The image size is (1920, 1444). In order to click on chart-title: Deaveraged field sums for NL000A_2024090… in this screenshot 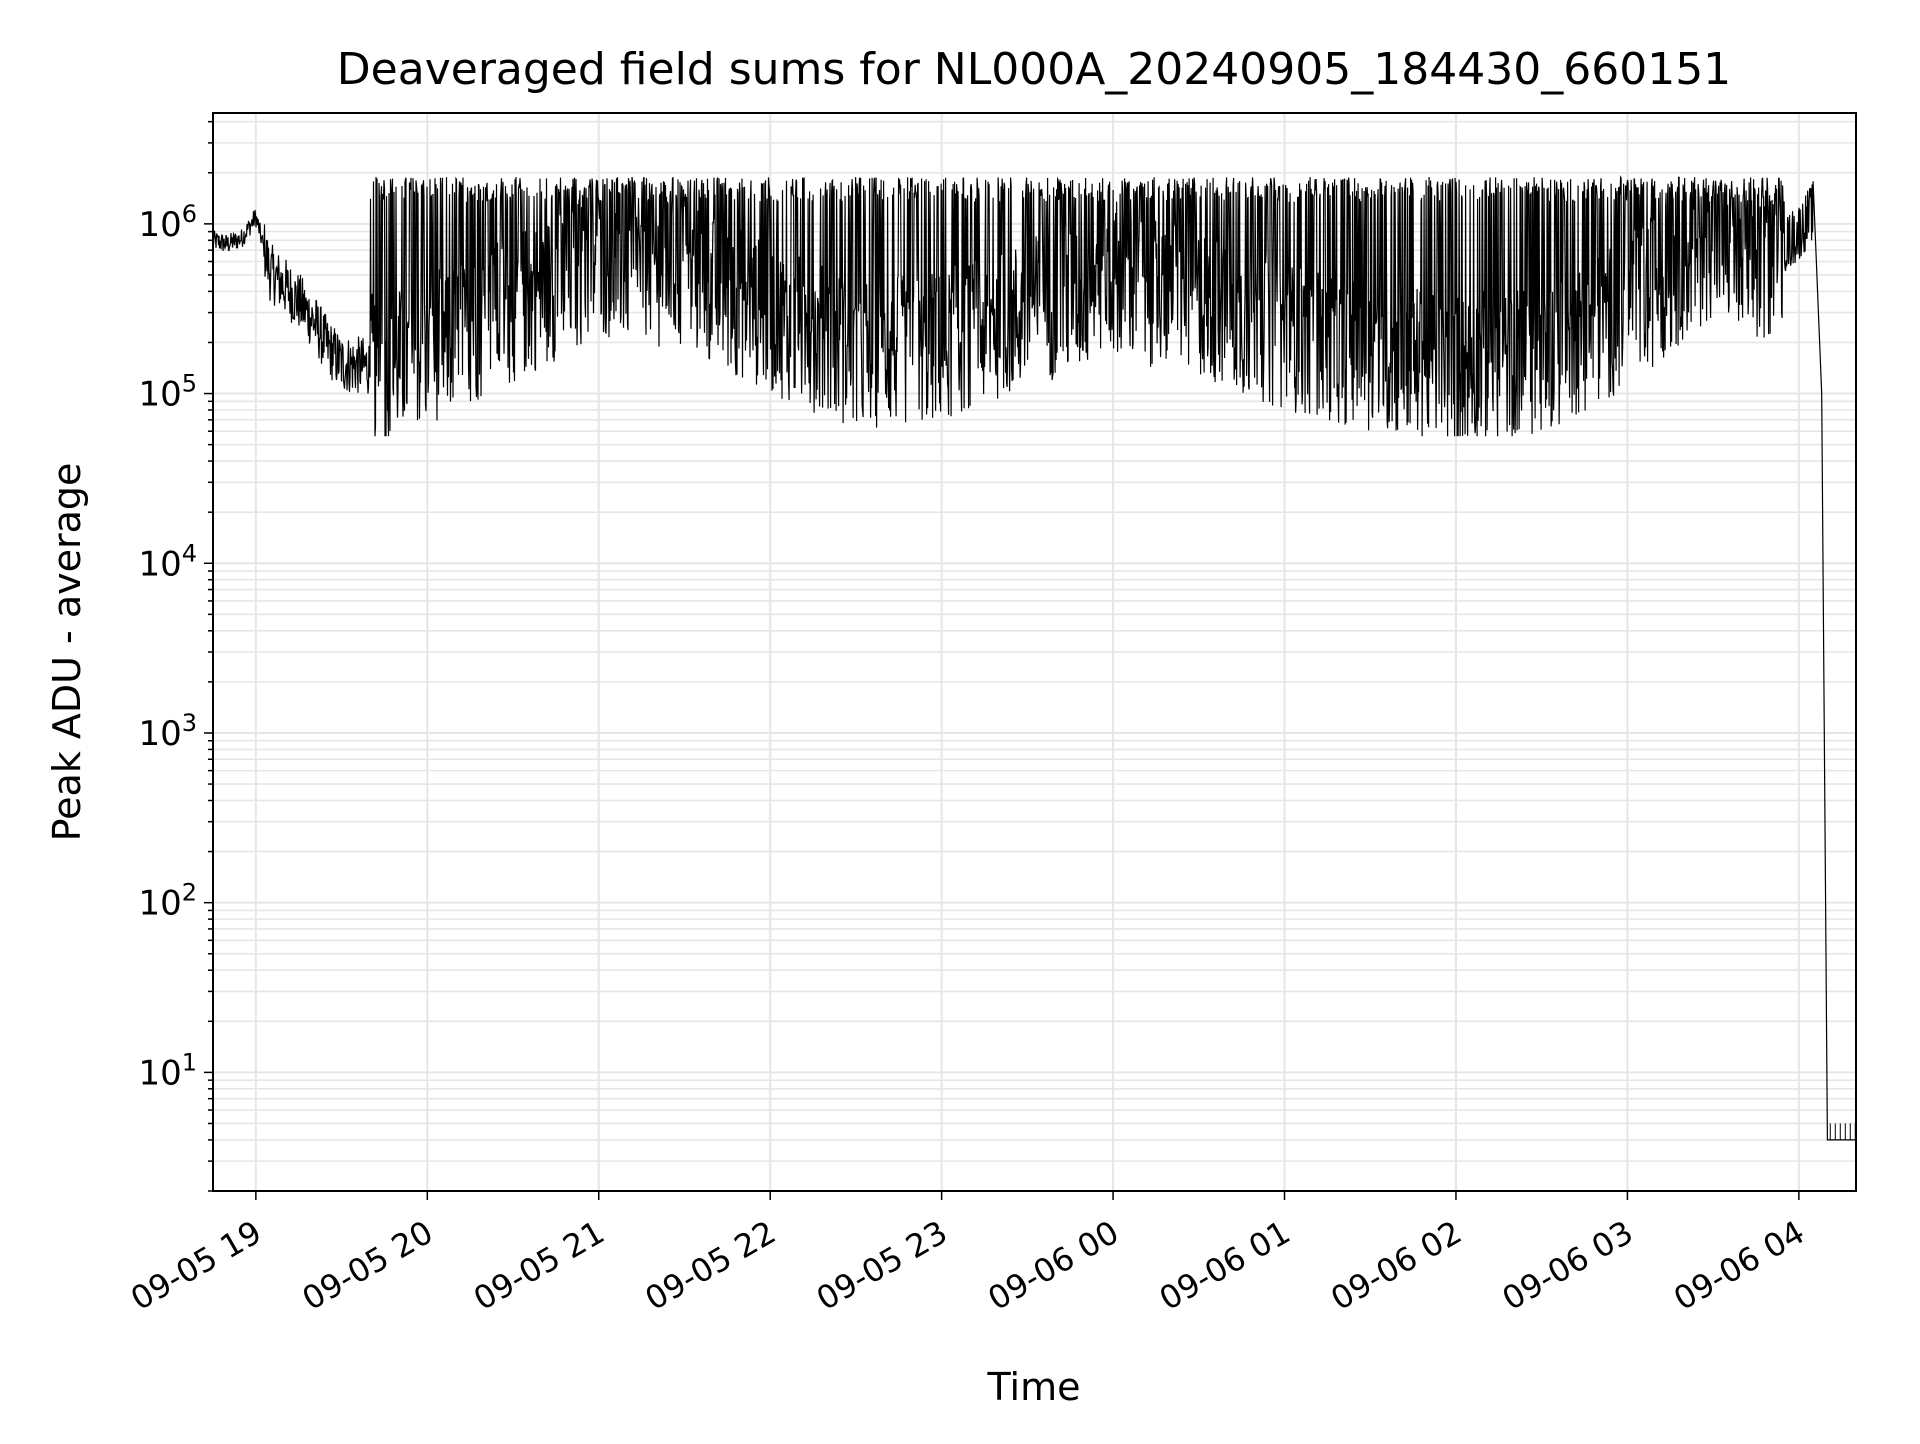, I will do `click(1034, 69)`.